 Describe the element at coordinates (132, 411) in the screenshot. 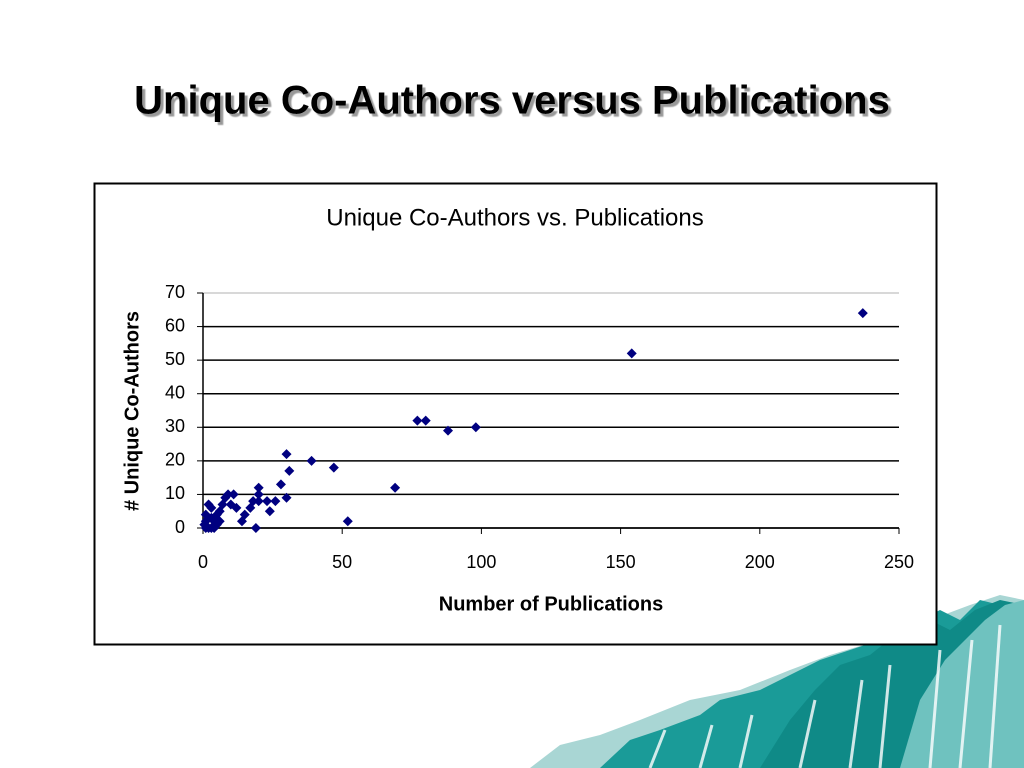

I see `y-axis-label: # Unique Co-Authors` at that location.